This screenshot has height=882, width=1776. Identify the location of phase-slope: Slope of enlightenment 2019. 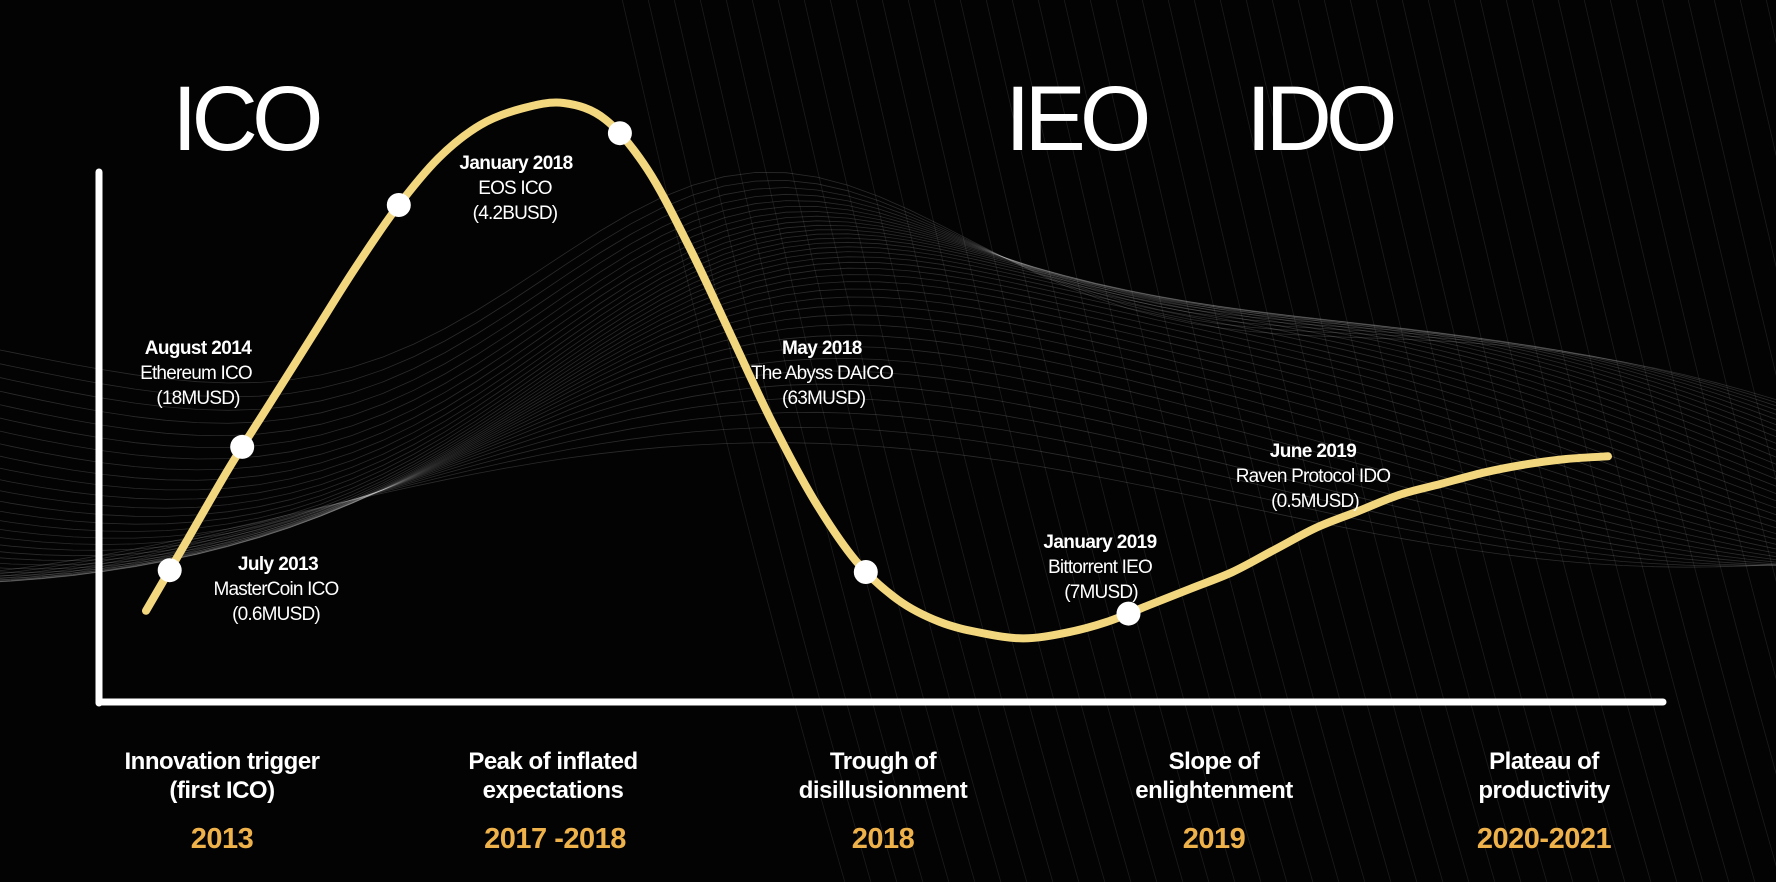
(1214, 801).